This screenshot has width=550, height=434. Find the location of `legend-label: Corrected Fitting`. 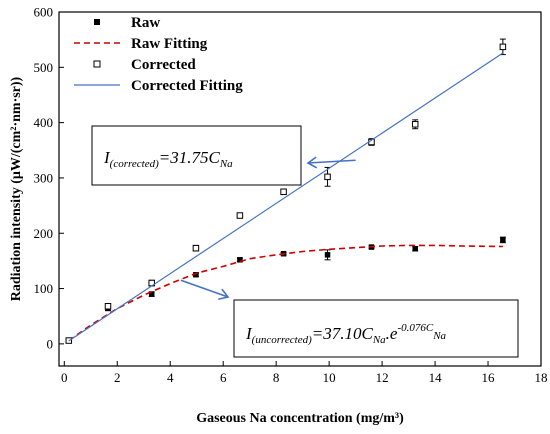

legend-label: Corrected Fitting is located at coordinates (187, 86).